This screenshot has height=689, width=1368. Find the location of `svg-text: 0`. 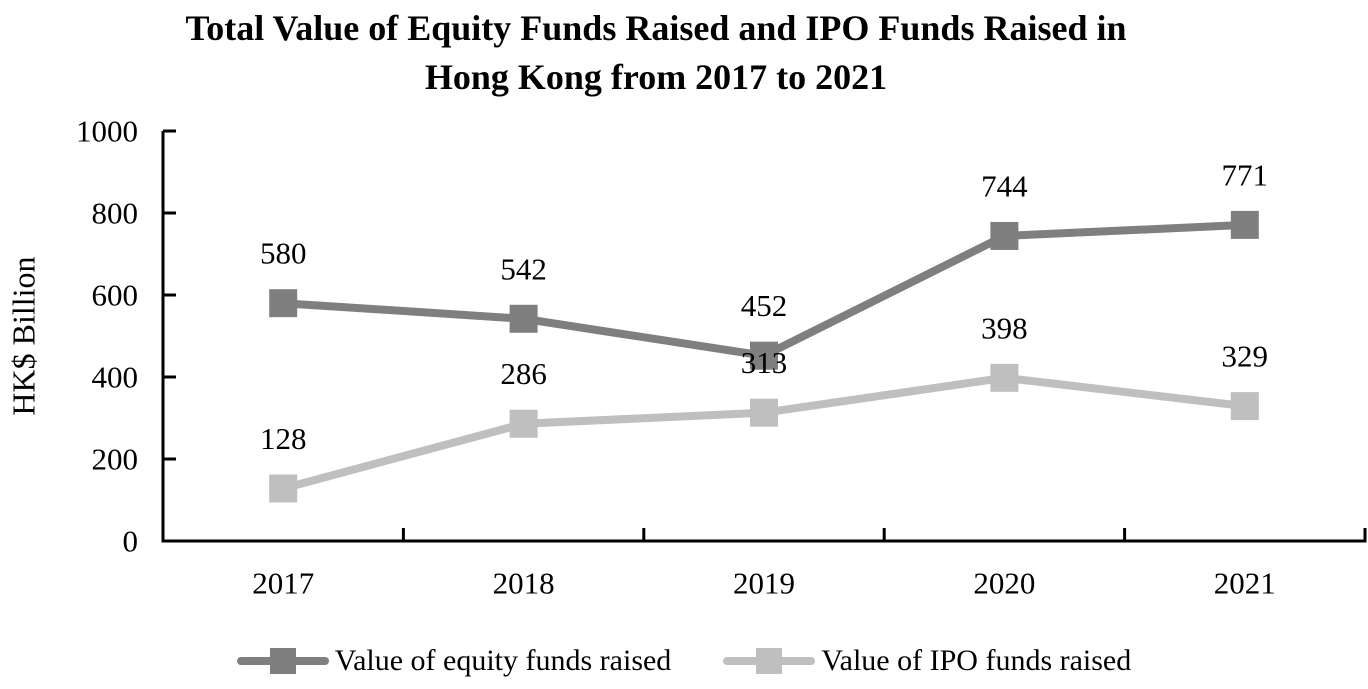

svg-text: 0 is located at coordinates (131, 541).